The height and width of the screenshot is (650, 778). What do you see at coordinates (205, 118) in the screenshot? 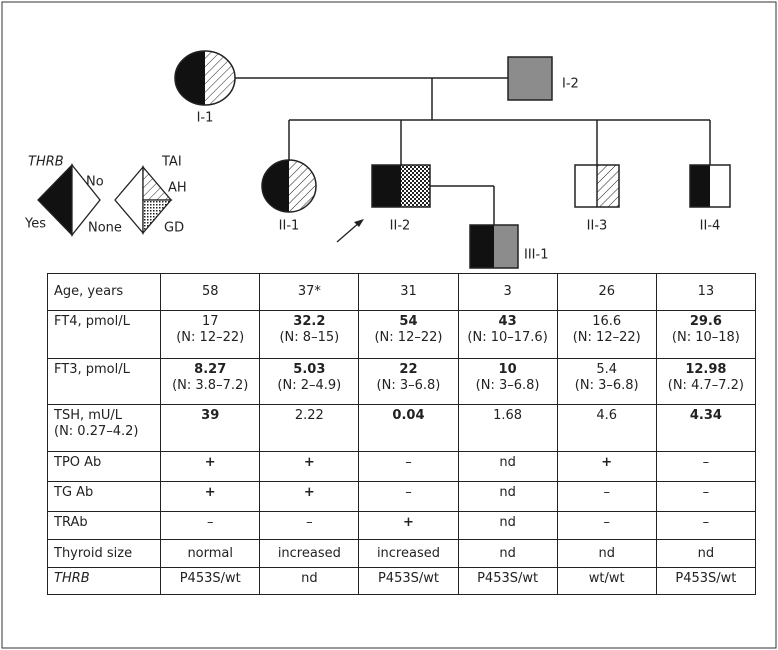
I see `individual-label: I-1` at bounding box center [205, 118].